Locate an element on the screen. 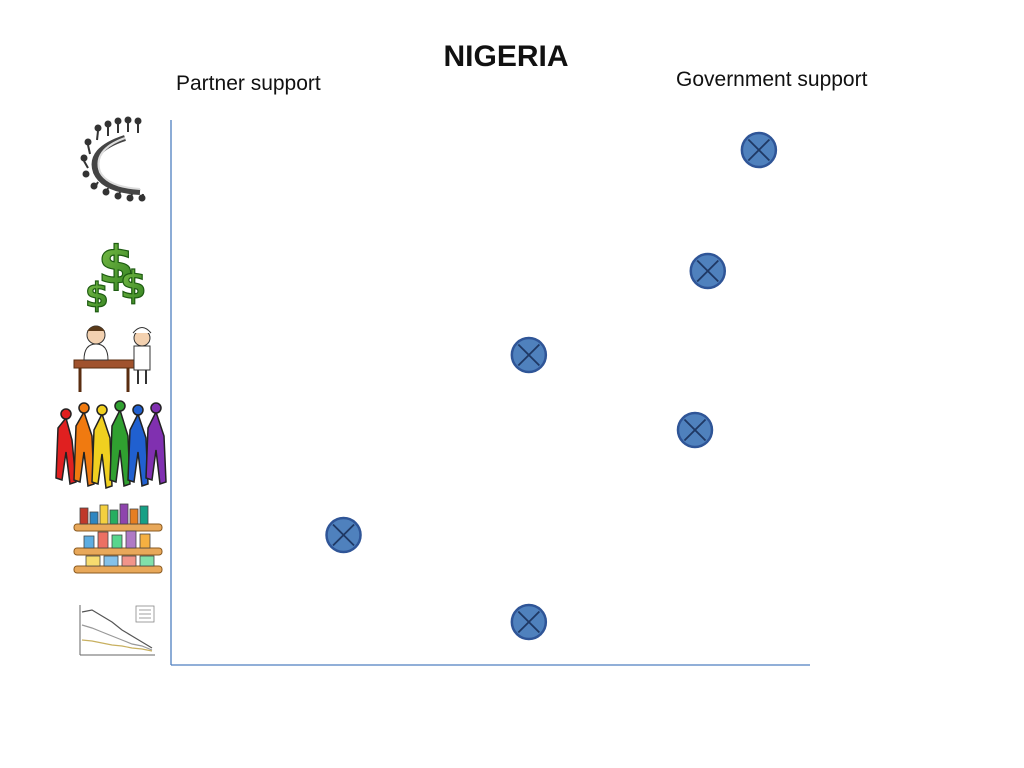  marker-health-workforce is located at coordinates (529, 355).